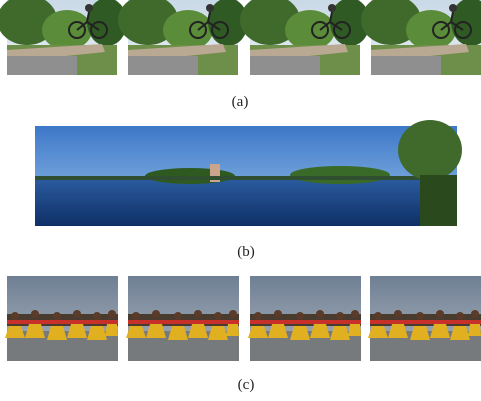 This screenshot has width=481, height=401. I want to click on caption: (c), so click(246, 385).